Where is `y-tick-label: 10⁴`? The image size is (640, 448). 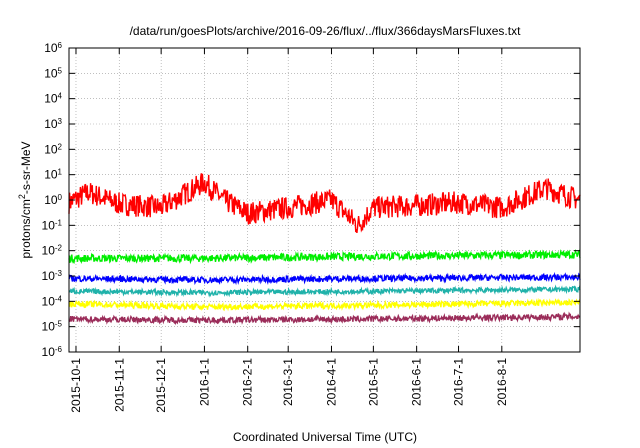 y-tick-label: 10⁴ is located at coordinates (53, 98).